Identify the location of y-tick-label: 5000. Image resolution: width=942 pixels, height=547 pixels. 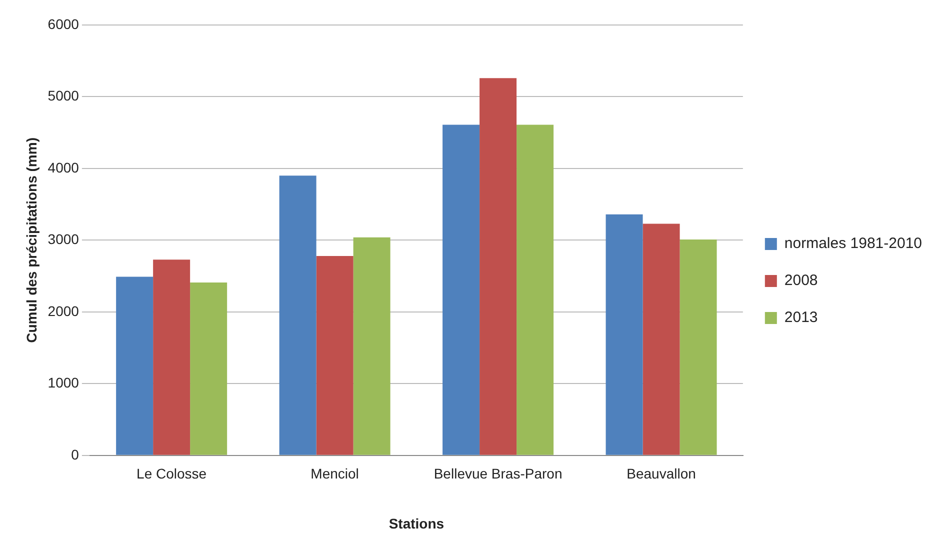
(64, 96).